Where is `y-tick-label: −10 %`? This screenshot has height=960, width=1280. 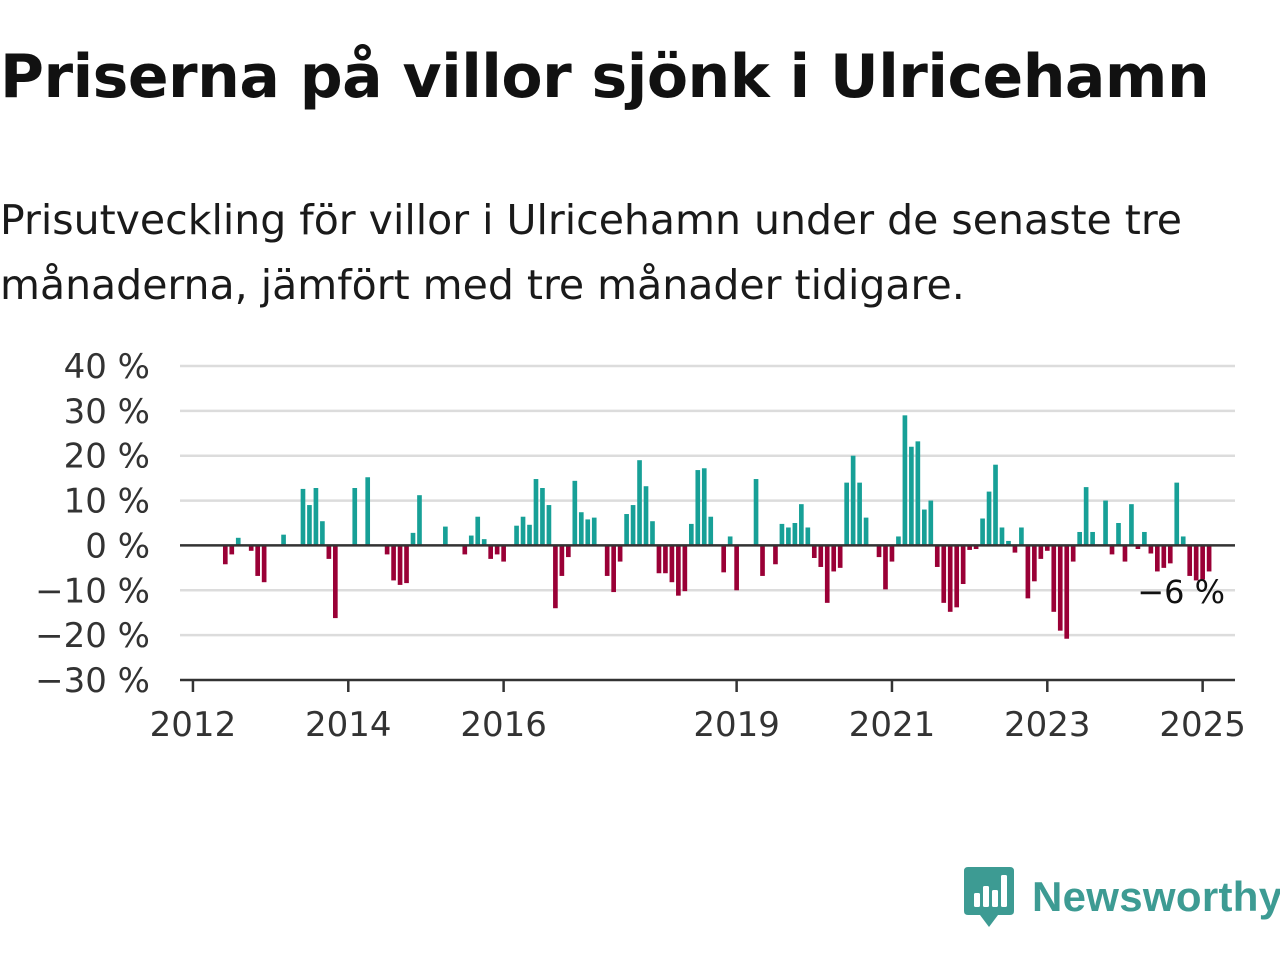
y-tick-label: −10 % is located at coordinates (92, 591).